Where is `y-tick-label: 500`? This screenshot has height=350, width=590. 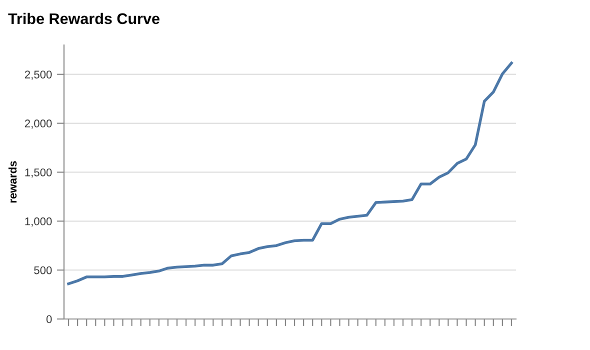 y-tick-label: 500 is located at coordinates (43, 270).